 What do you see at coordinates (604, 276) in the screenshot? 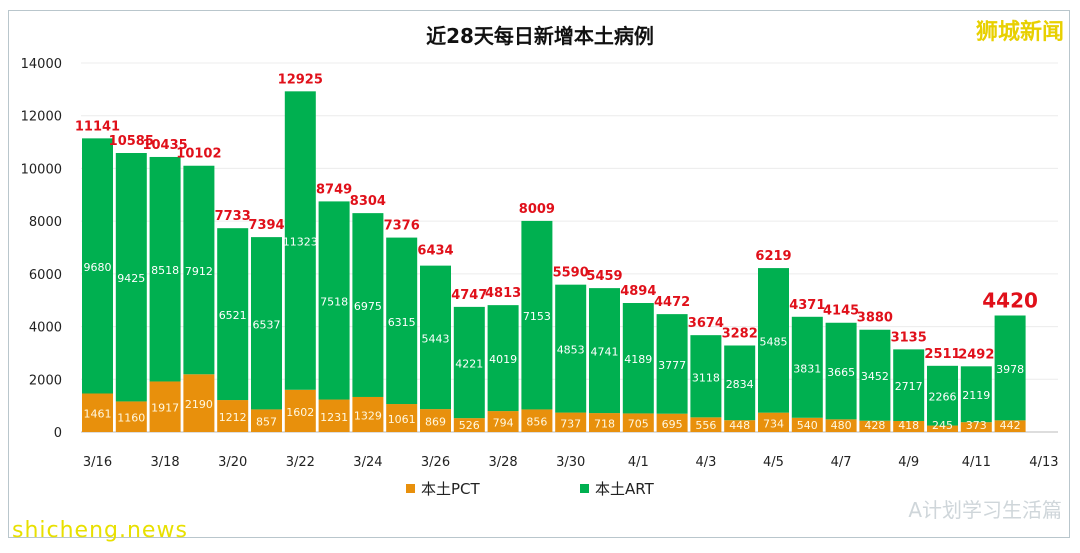
I see `data-label-total: 5459` at bounding box center [604, 276].